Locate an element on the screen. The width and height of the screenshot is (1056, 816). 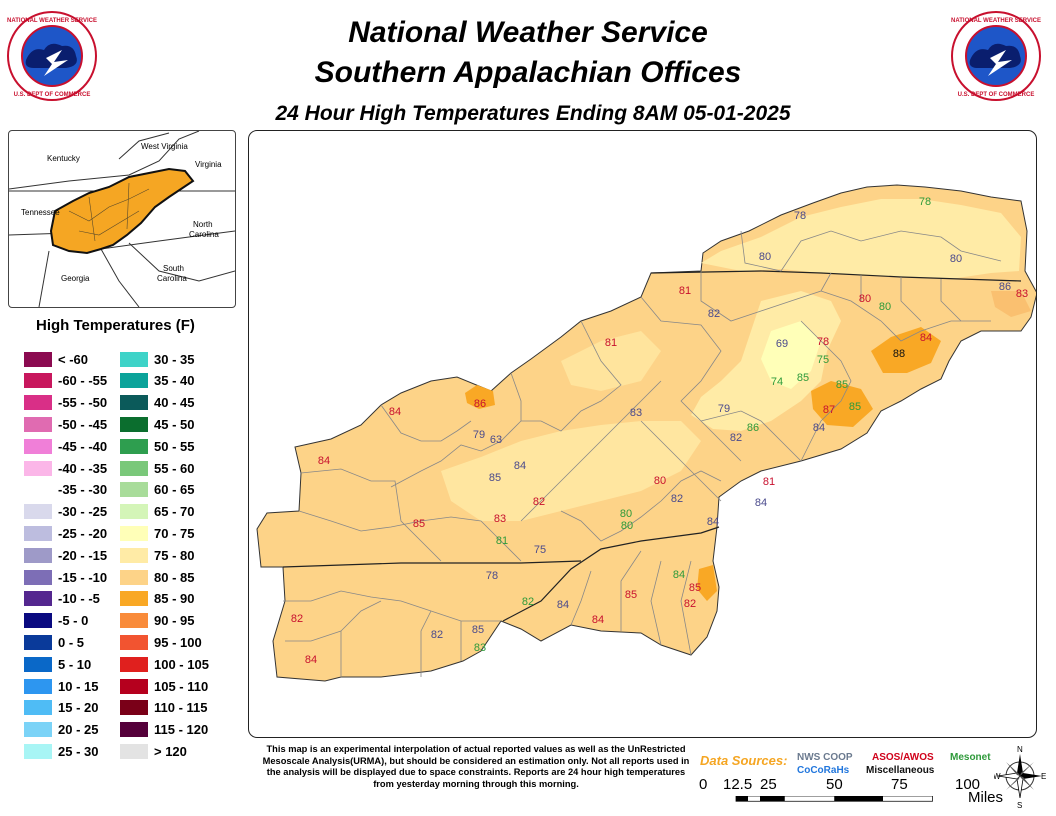
data-source-miscellaneous: Miscellaneous is located at coordinates (900, 770).